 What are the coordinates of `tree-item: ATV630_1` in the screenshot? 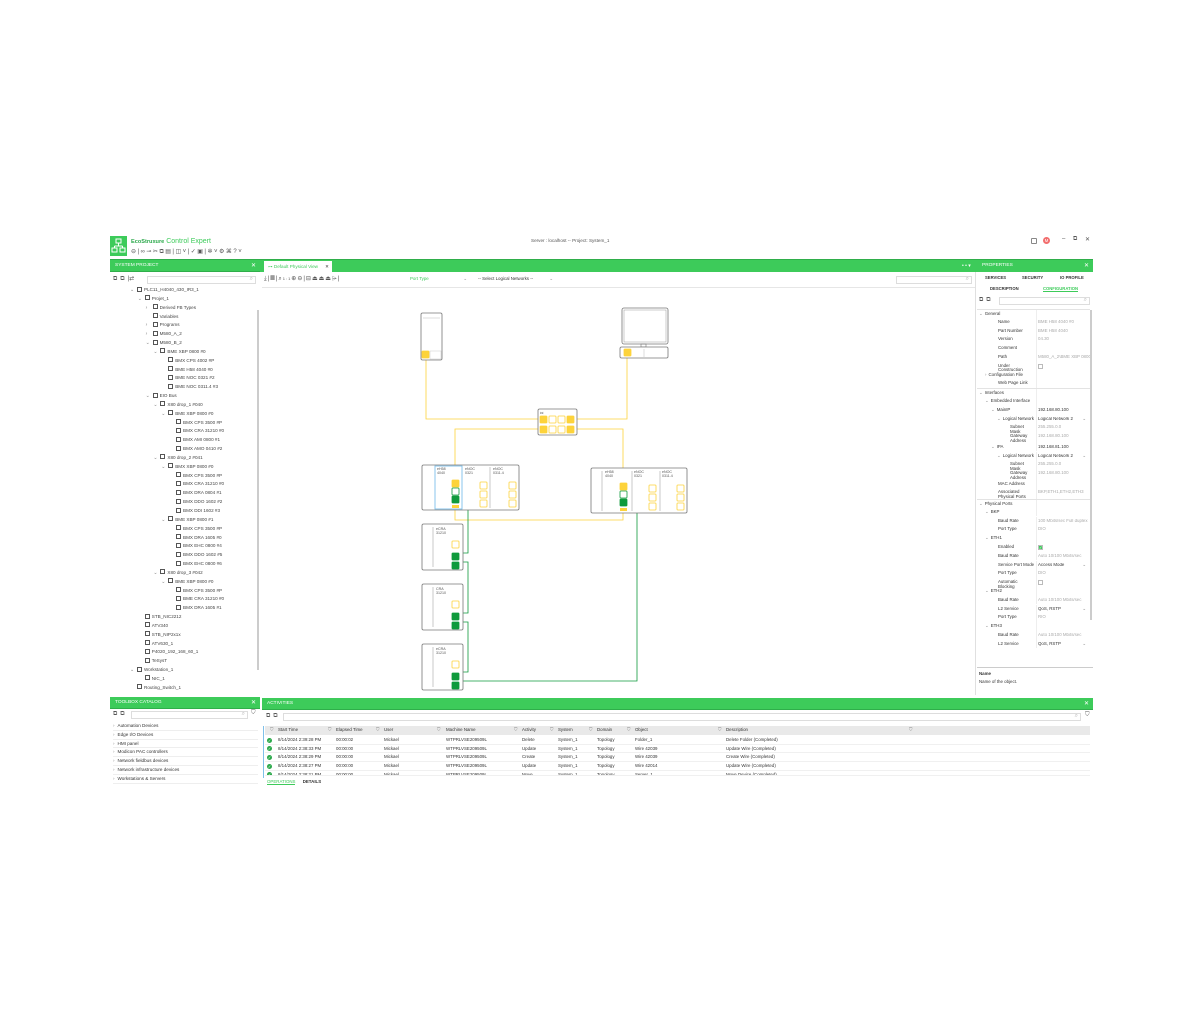 It's located at (155, 644).